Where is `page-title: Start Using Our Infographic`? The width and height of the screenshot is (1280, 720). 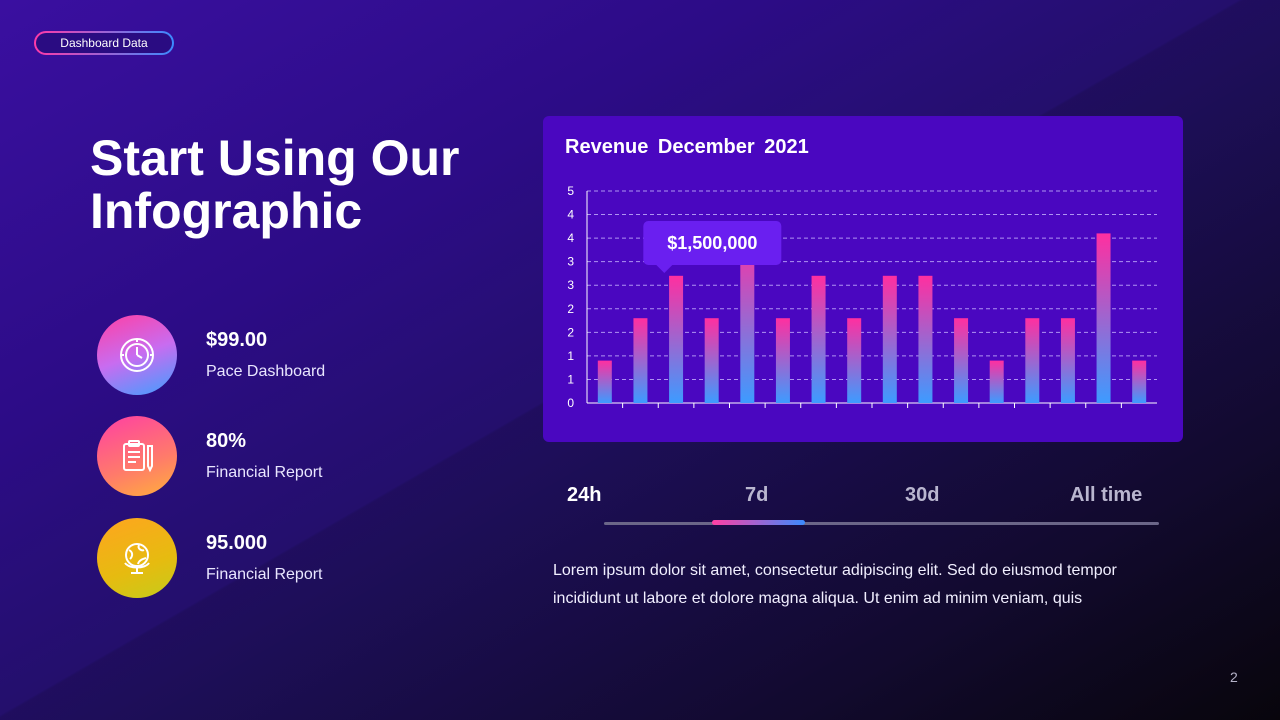 page-title: Start Using Our Infographic is located at coordinates (275, 184).